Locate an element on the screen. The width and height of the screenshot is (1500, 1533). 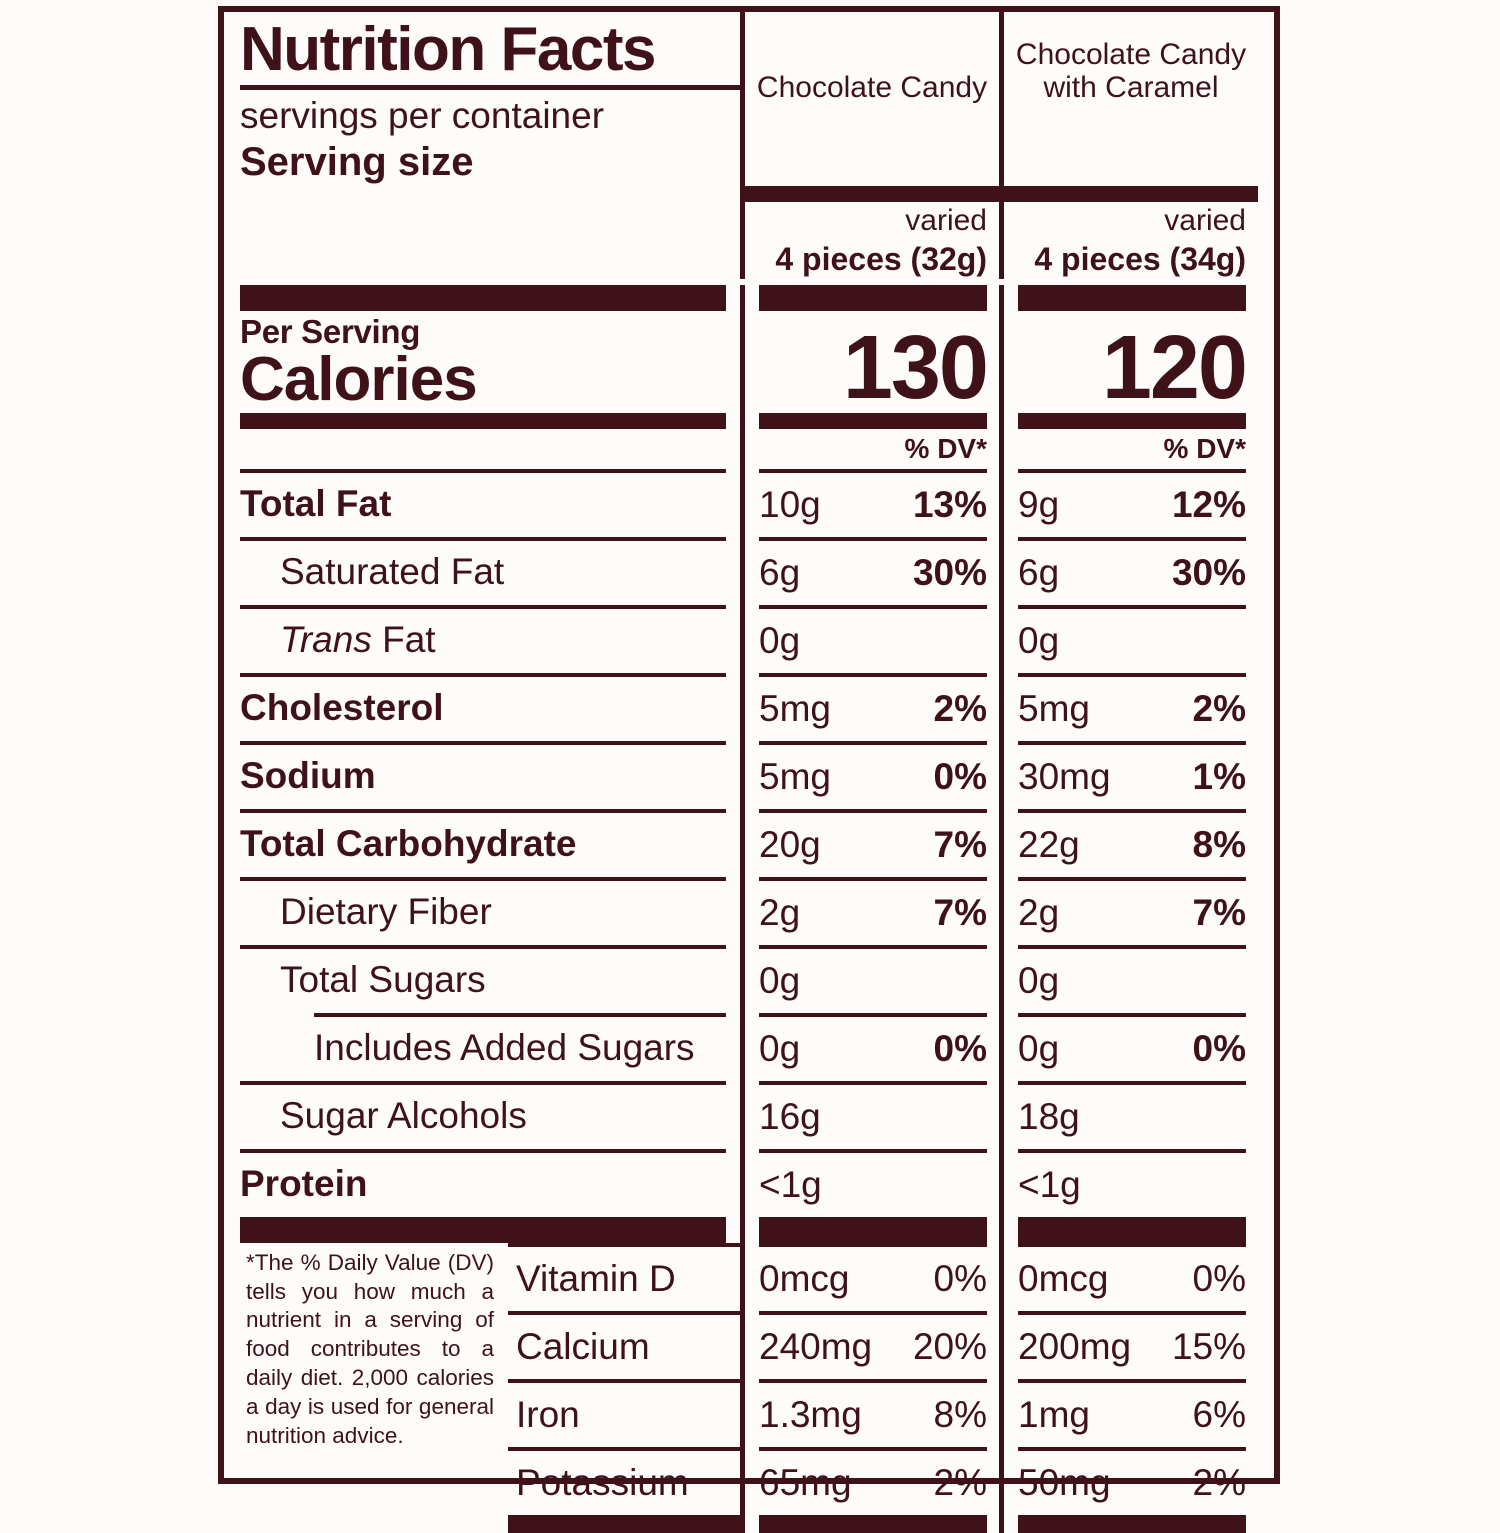
micronutrient-daily-value: 8% is located at coordinates (960, 1414).